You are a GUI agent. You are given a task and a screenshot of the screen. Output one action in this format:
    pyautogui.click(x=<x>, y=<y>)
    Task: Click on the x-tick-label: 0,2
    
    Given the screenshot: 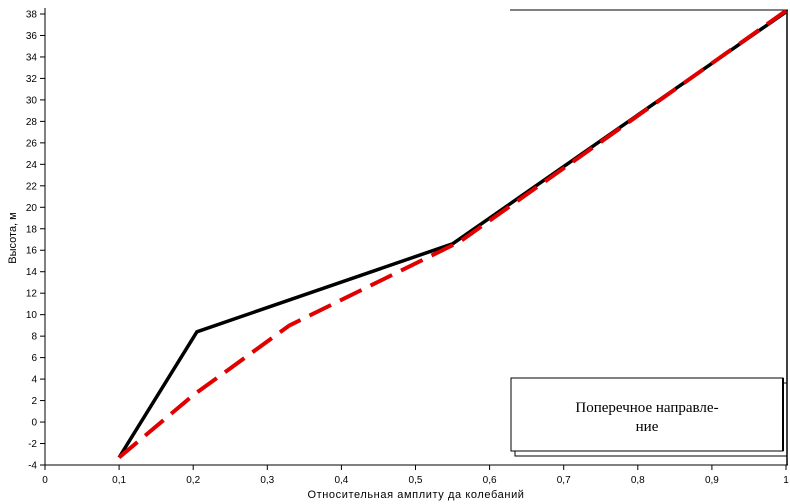 What is the action you would take?
    pyautogui.click(x=193, y=480)
    